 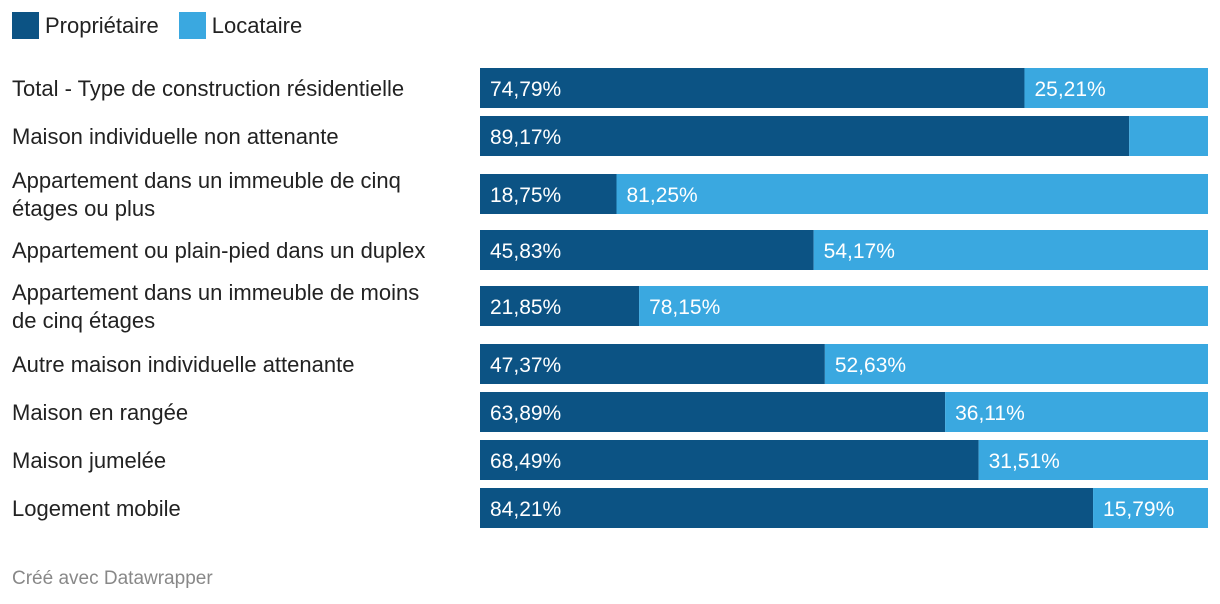 What do you see at coordinates (1138, 509) in the screenshot?
I see `value-label-renter: 15,79%` at bounding box center [1138, 509].